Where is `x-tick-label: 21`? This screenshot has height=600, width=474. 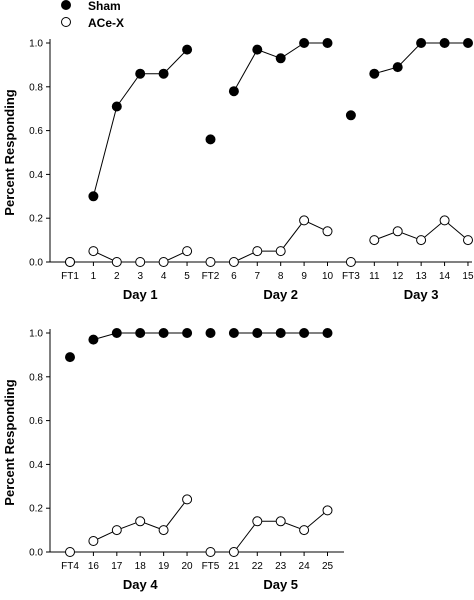 x-tick-label: 21 is located at coordinates (234, 566).